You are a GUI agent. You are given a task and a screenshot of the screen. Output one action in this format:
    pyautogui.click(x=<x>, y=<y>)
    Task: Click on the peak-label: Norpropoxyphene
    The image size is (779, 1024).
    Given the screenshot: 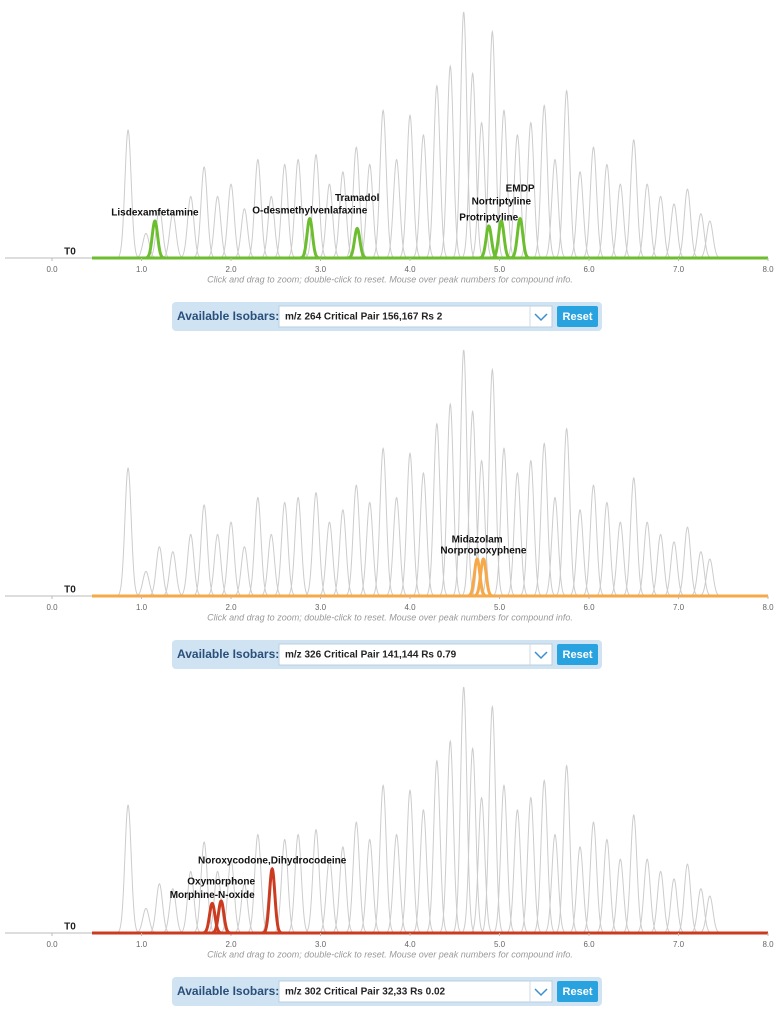 What is the action you would take?
    pyautogui.click(x=483, y=551)
    